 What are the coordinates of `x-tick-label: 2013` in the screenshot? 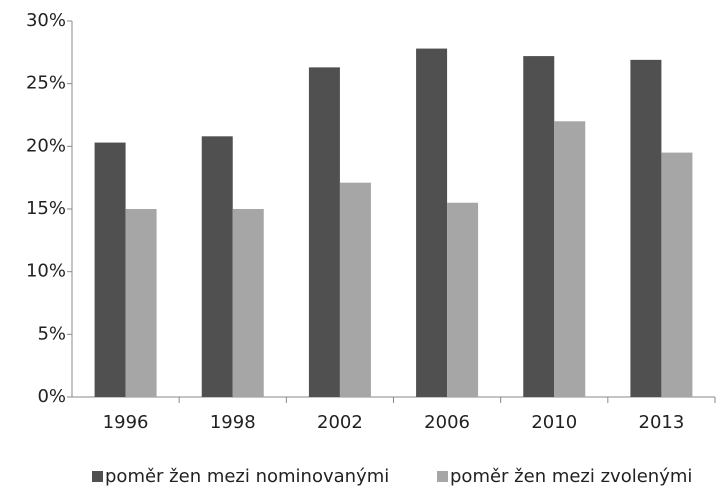 It's located at (662, 422).